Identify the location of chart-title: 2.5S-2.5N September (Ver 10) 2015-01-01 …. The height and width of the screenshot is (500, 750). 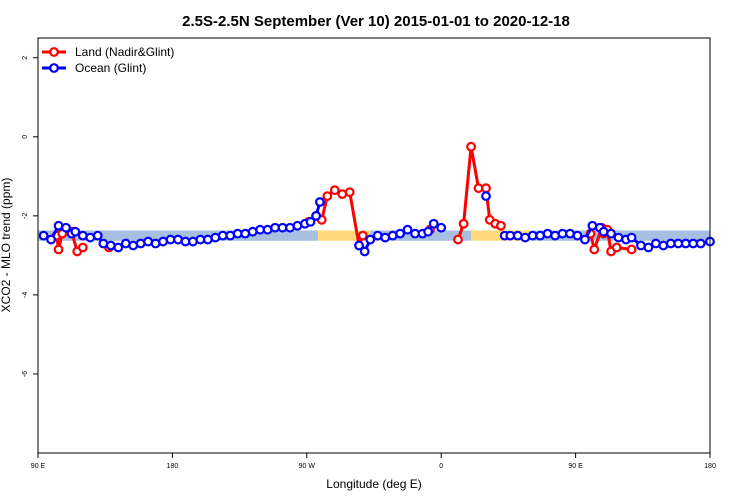
(376, 21).